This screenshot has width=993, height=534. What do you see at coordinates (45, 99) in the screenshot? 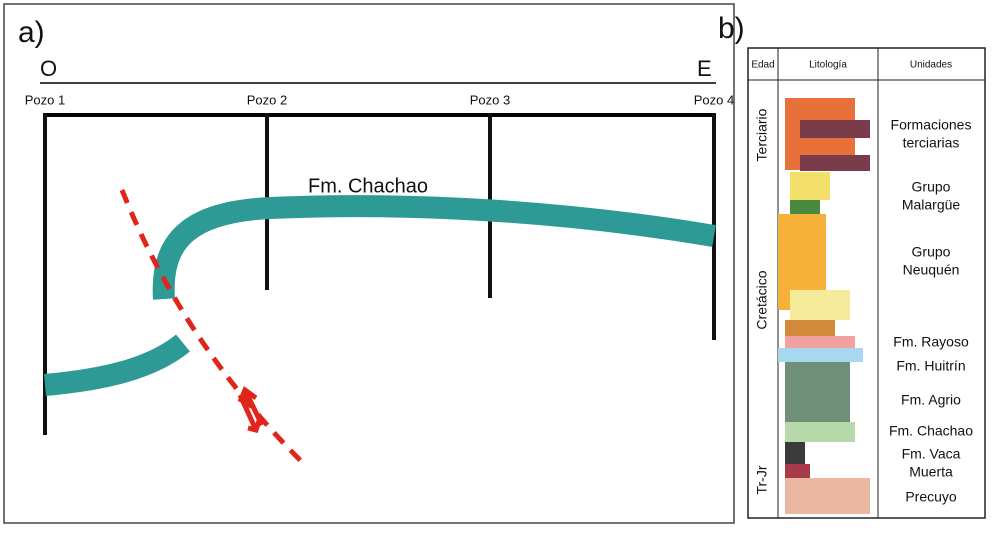
I see `well-label: Pozo 1` at bounding box center [45, 99].